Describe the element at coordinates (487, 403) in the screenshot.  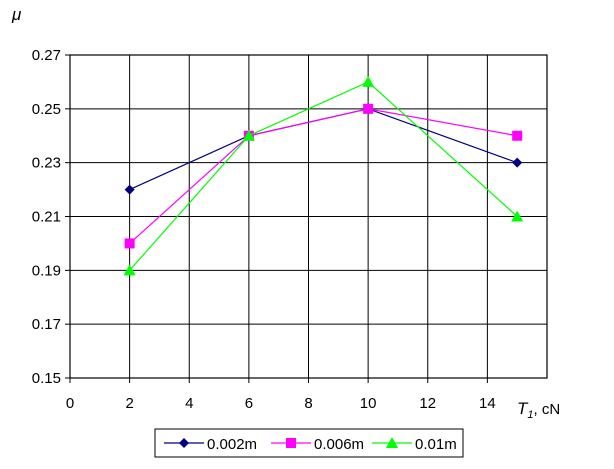
I see `x-tick-label: 14` at that location.